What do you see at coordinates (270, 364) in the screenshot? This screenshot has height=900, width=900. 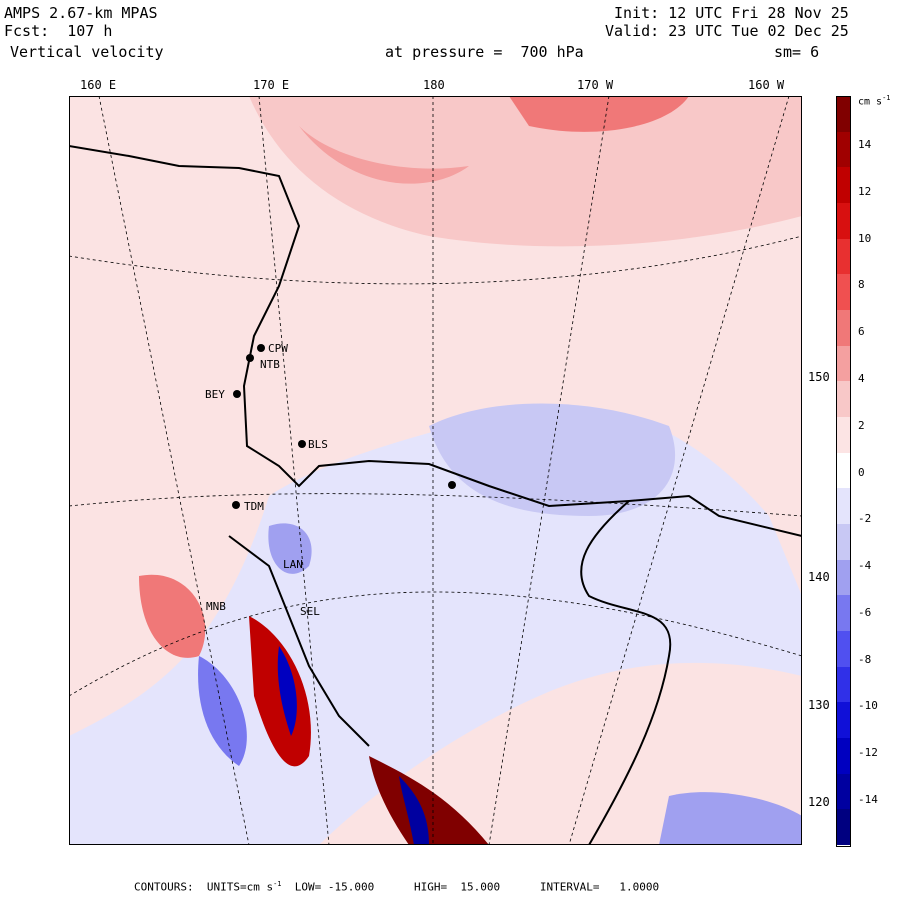 I see `station-label: NTB` at bounding box center [270, 364].